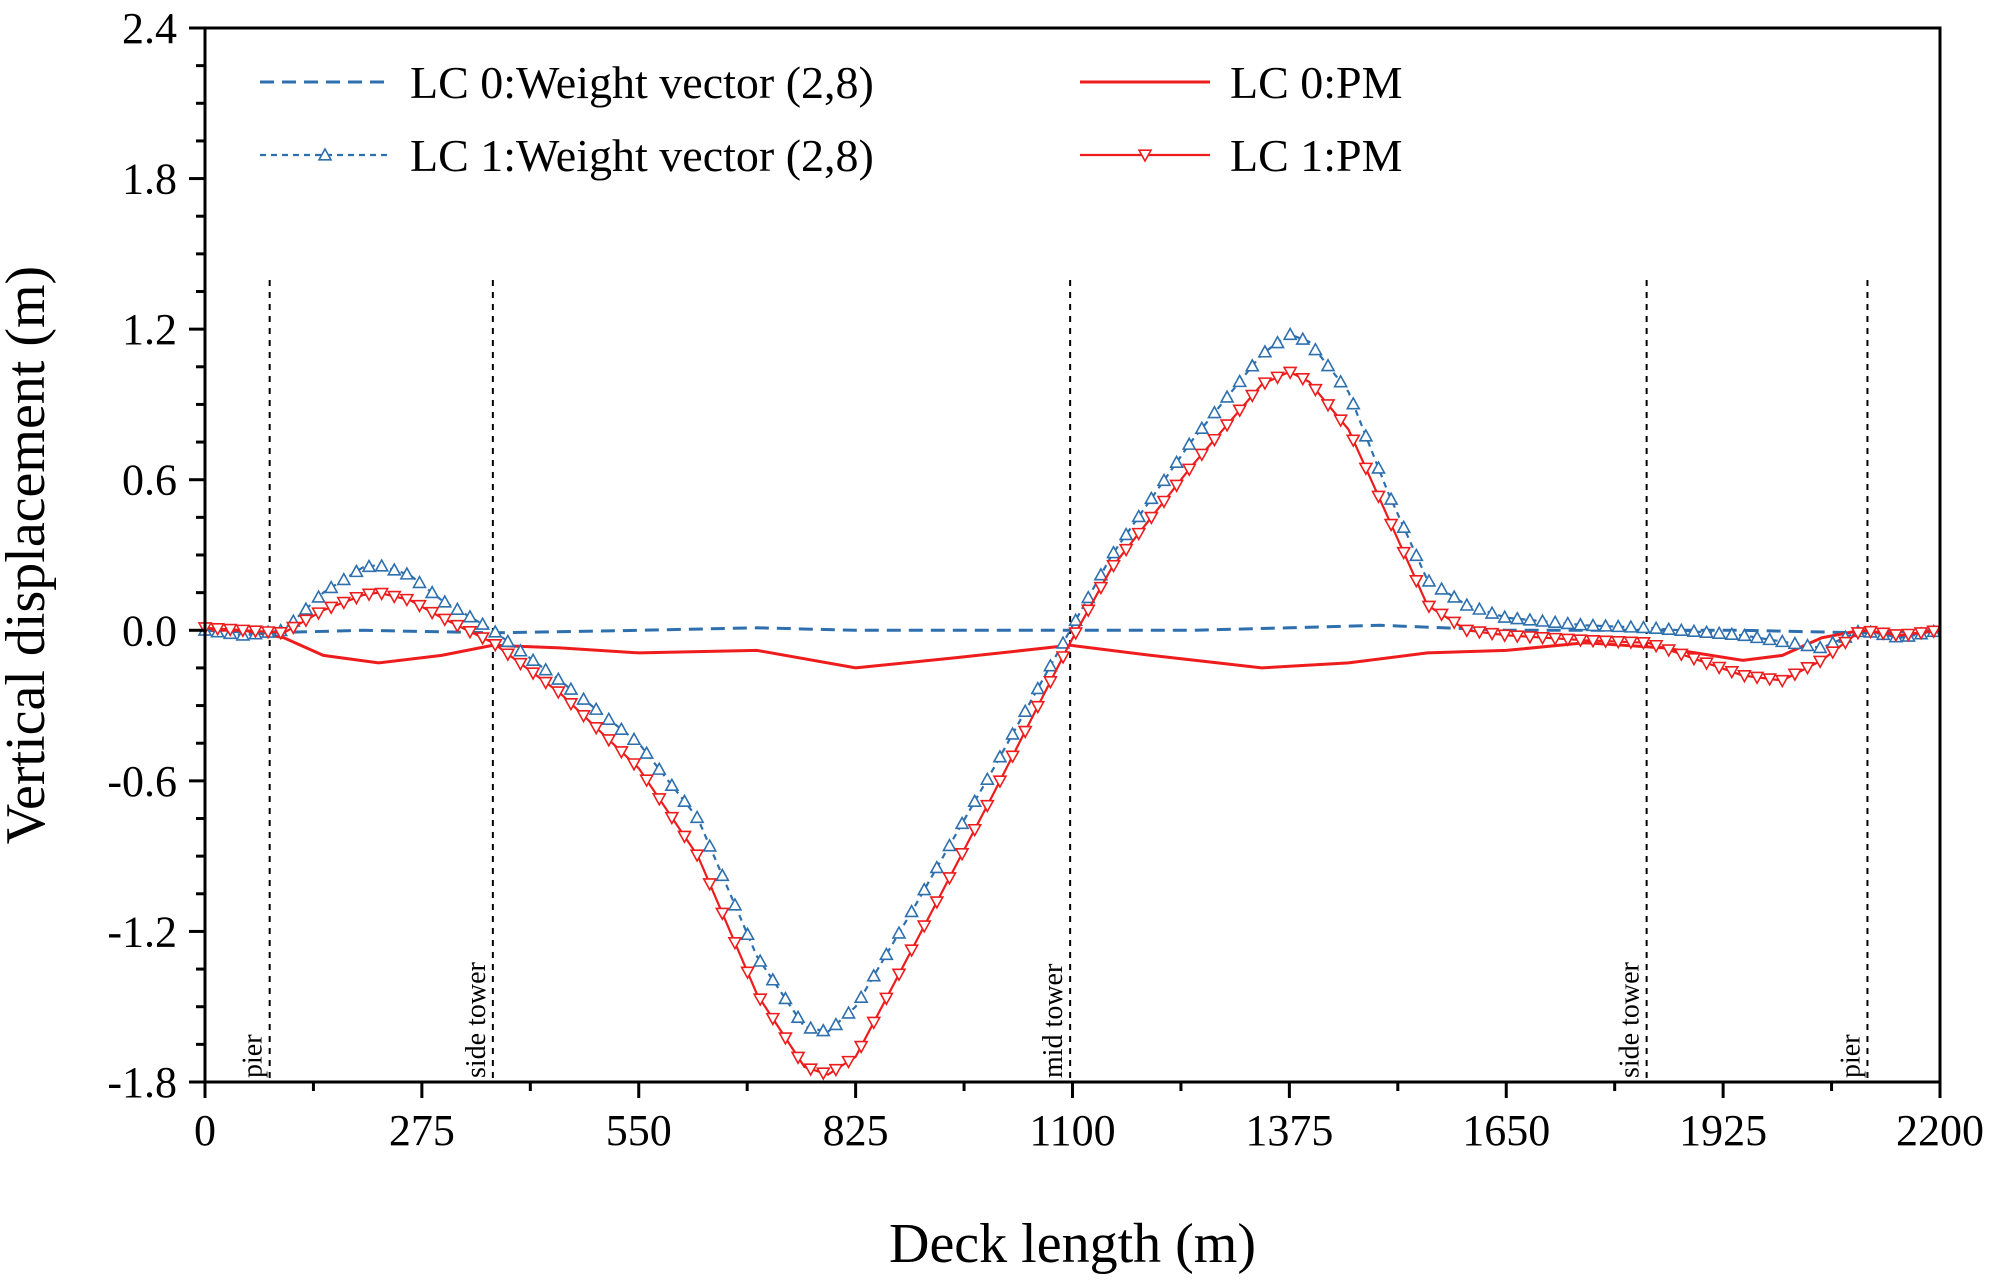  I want to click on legend-label: LC 0:PM, so click(1316, 82).